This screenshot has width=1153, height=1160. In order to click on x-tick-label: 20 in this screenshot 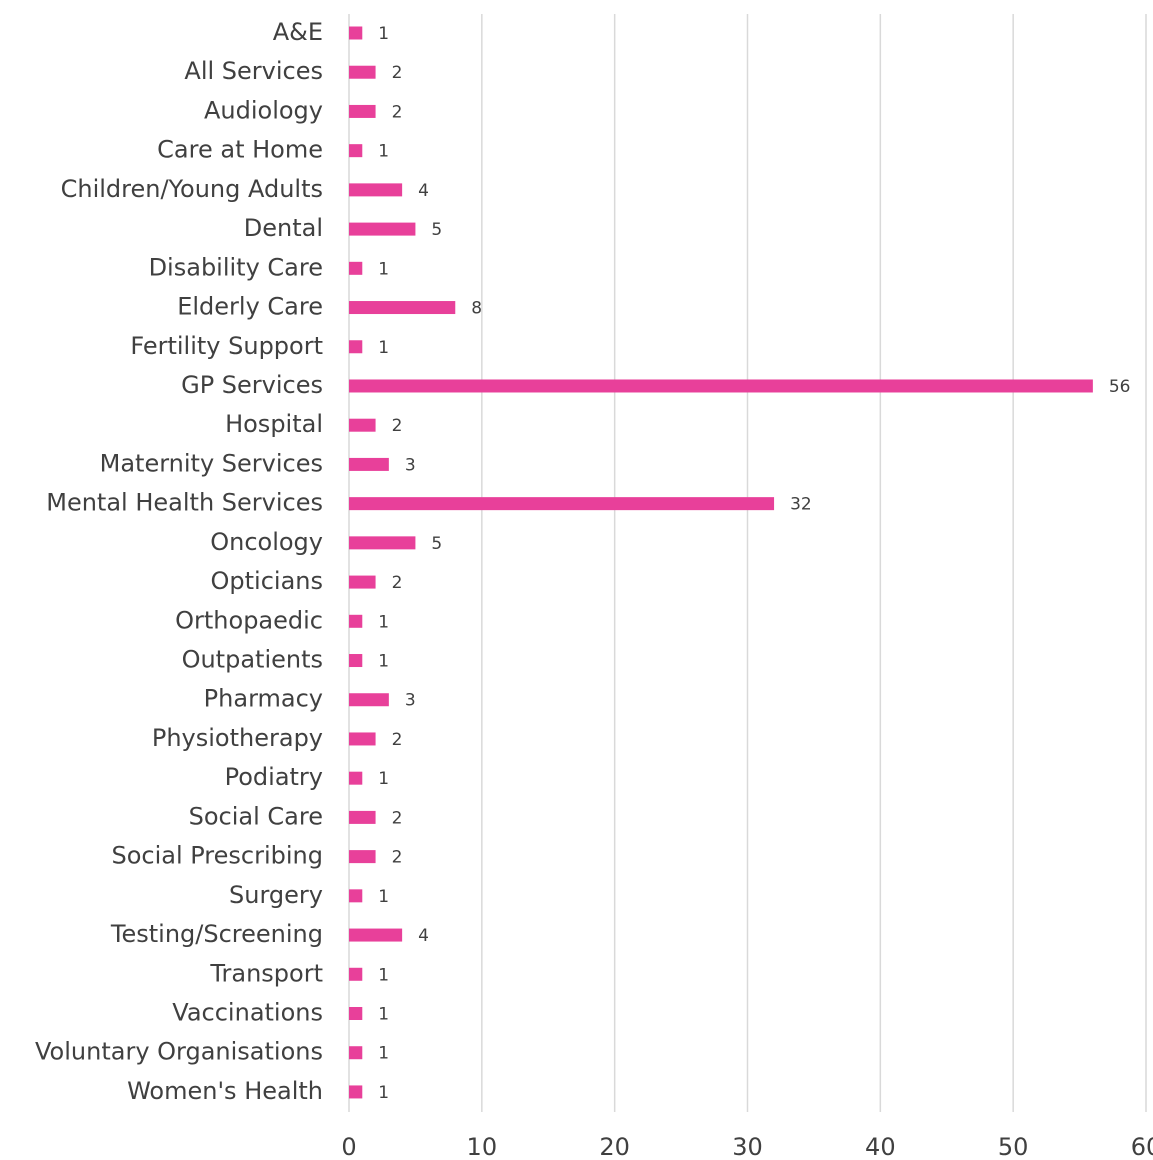, I will do `click(614, 1146)`.